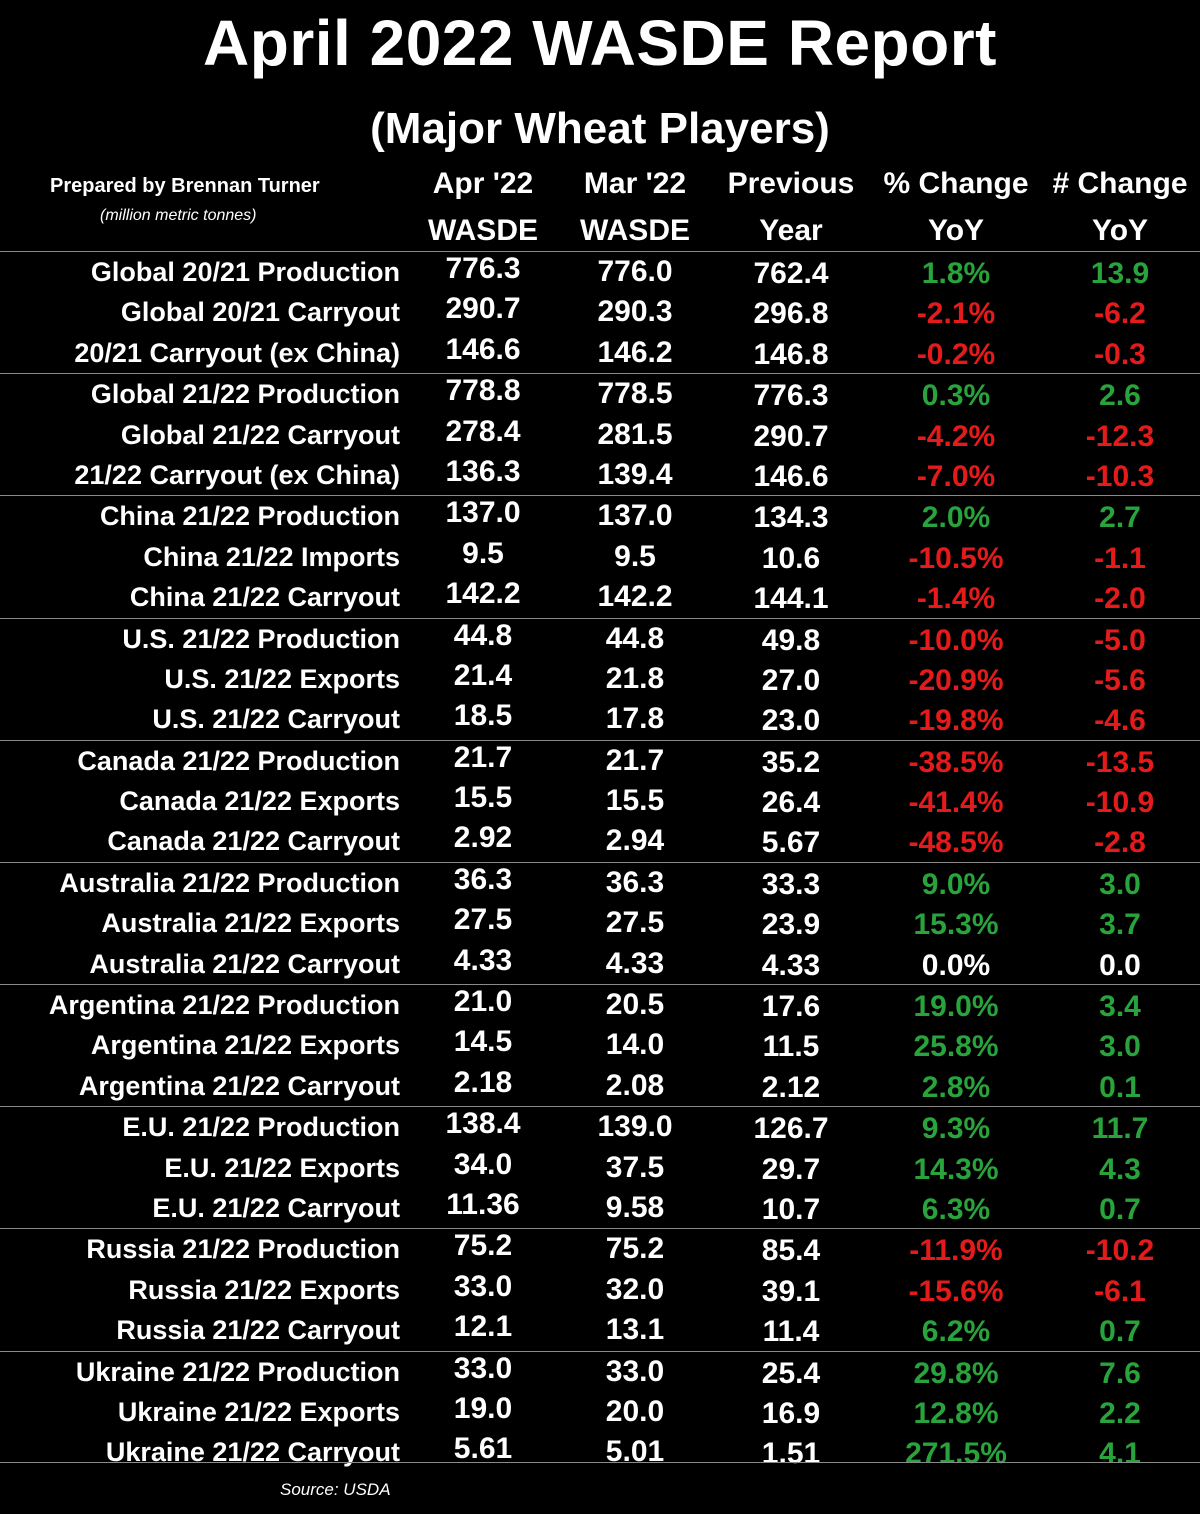 This screenshot has width=1200, height=1514. I want to click on cell-pct-change: 14.3%, so click(956, 1169).